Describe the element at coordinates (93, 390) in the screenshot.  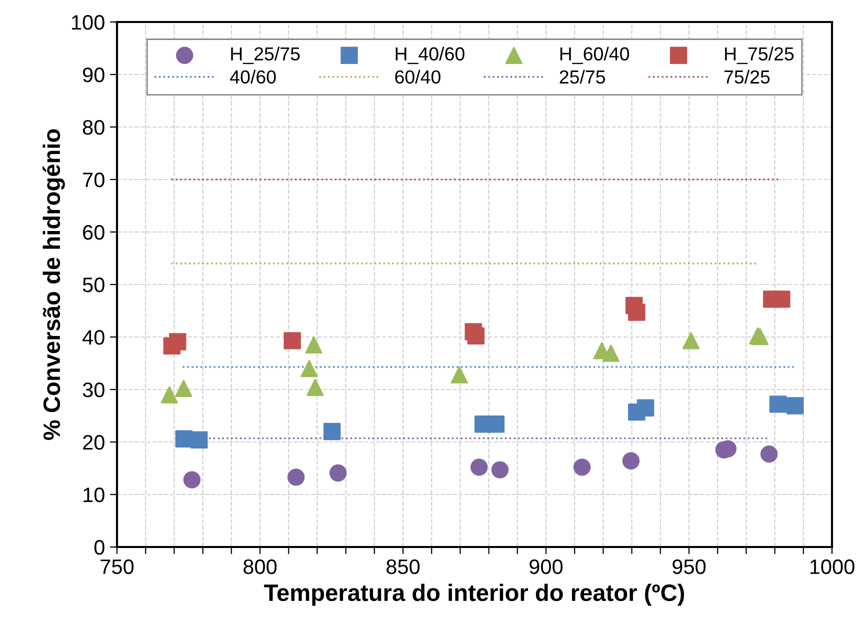
I see `y-tick-label: 30` at that location.